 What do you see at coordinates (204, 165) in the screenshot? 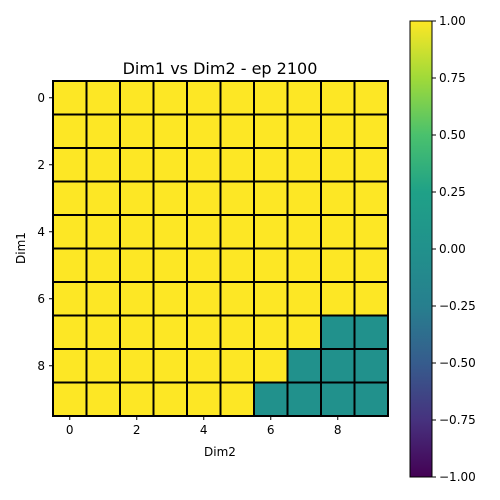
I see `heatmap-cell-r2-c4` at bounding box center [204, 165].